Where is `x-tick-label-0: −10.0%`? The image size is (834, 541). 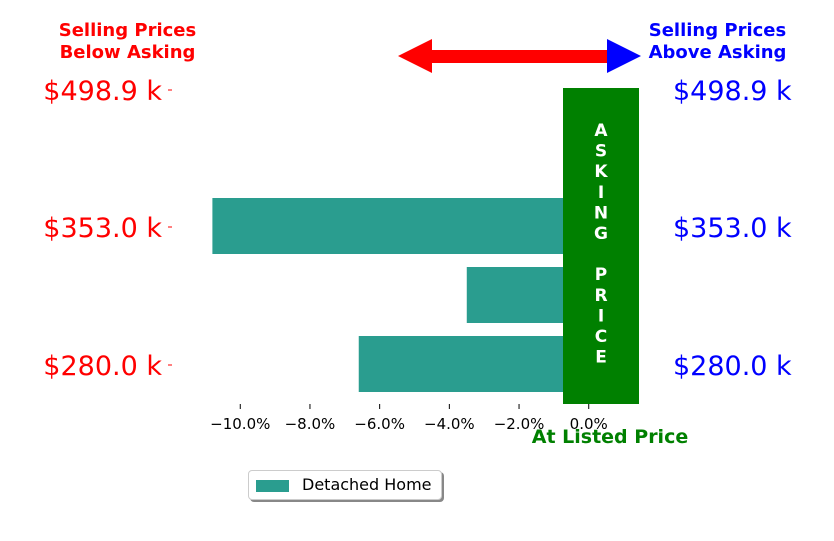 x-tick-label-0: −10.0% is located at coordinates (240, 424).